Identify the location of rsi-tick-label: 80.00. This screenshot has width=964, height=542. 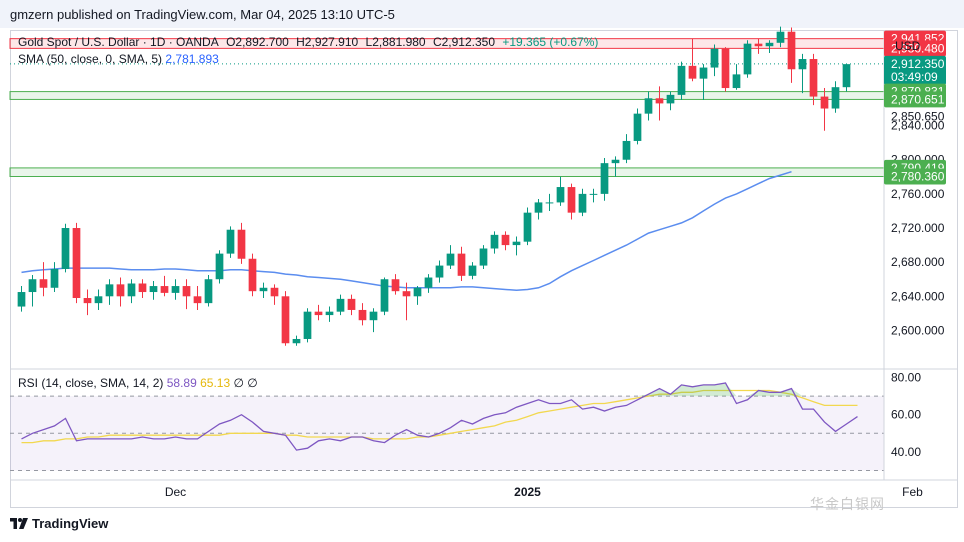
(906, 377).